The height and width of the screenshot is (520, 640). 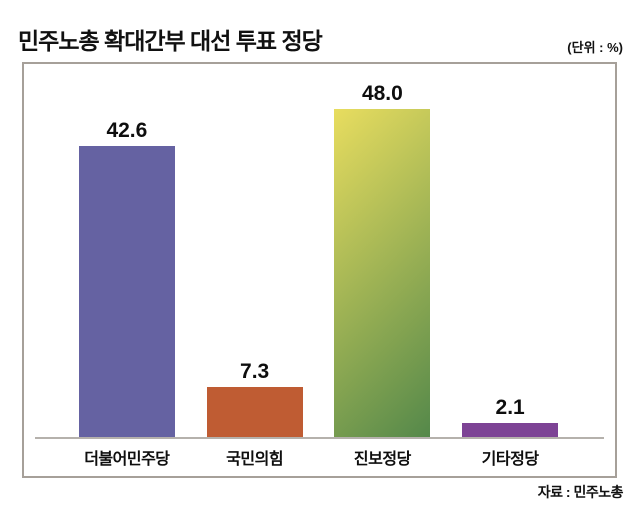 What do you see at coordinates (510, 407) in the screenshot?
I see `bar-value-label: 2.1` at bounding box center [510, 407].